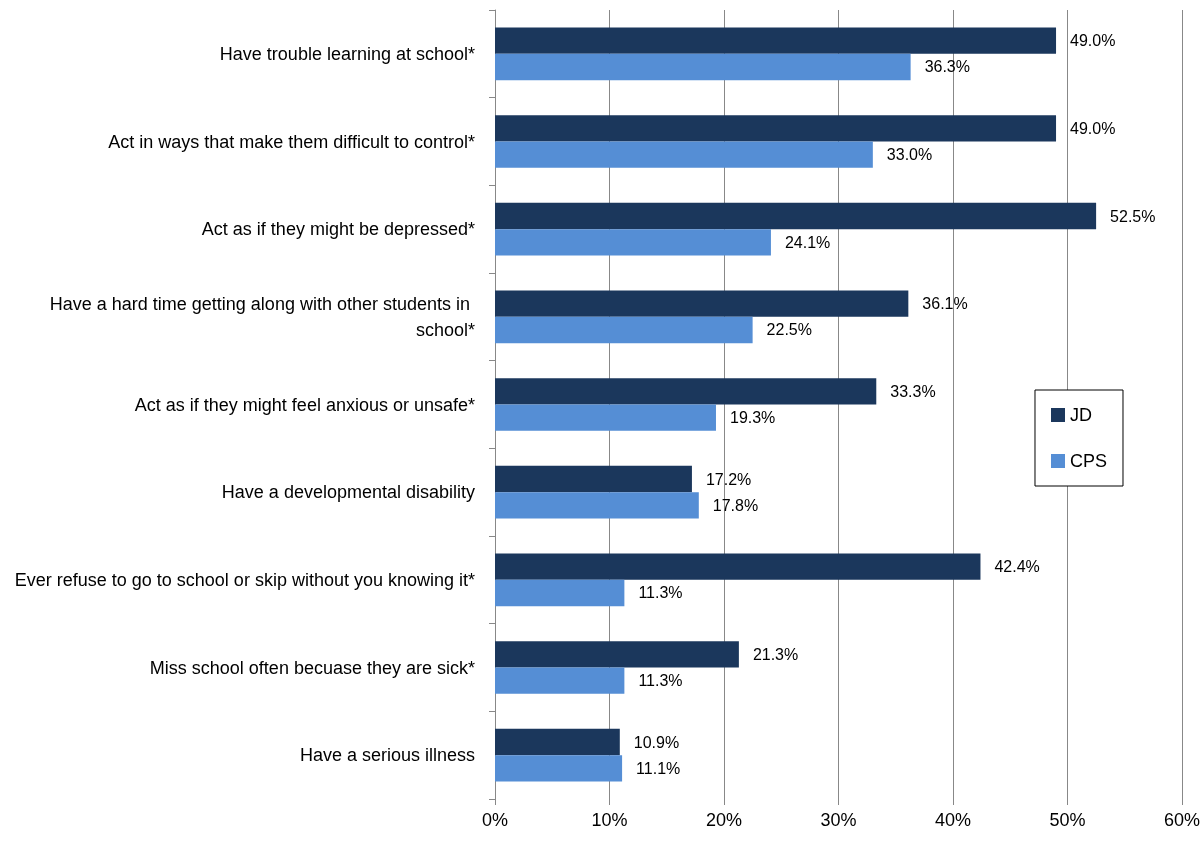 This screenshot has width=1203, height=841. What do you see at coordinates (338, 229) in the screenshot?
I see `y-tick-label: Act as if they might be depressed*` at bounding box center [338, 229].